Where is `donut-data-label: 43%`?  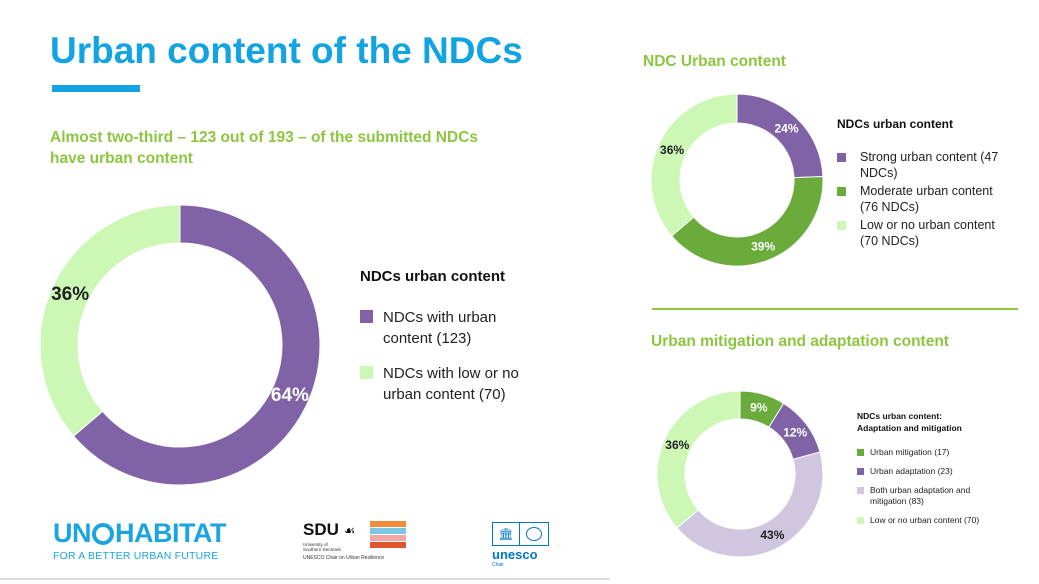
donut-data-label: 43% is located at coordinates (772, 535).